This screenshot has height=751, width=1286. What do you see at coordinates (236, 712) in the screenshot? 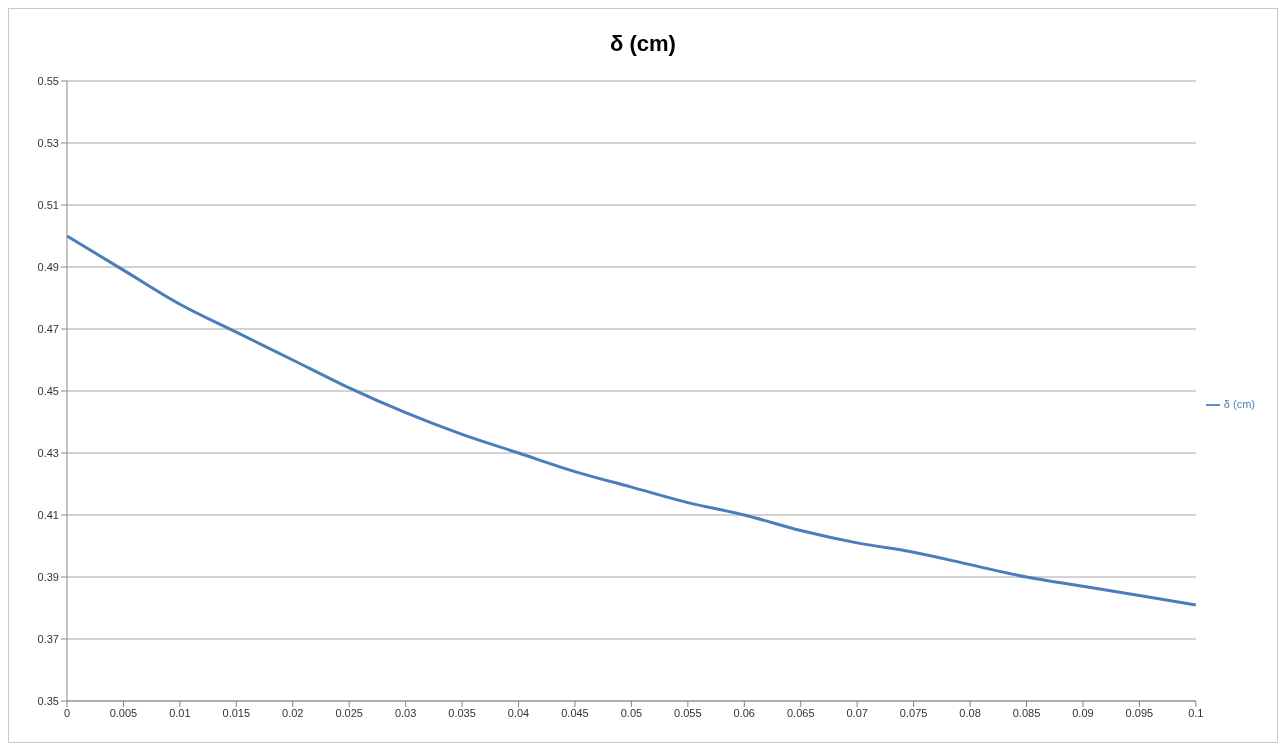
I see `x-tick-label: 0.015` at bounding box center [236, 712].